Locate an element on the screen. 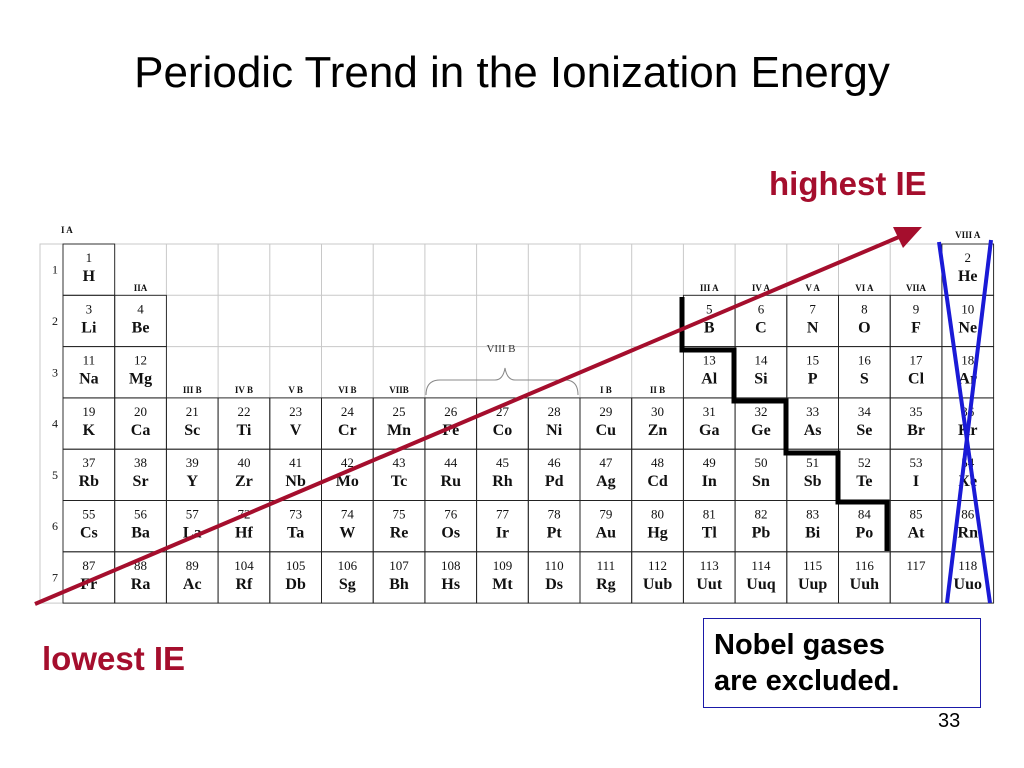  atomic-number: 113 is located at coordinates (709, 565).